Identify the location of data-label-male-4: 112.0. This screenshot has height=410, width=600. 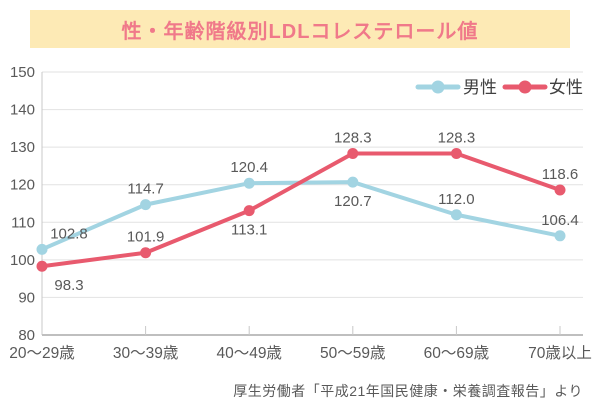
(456, 199).